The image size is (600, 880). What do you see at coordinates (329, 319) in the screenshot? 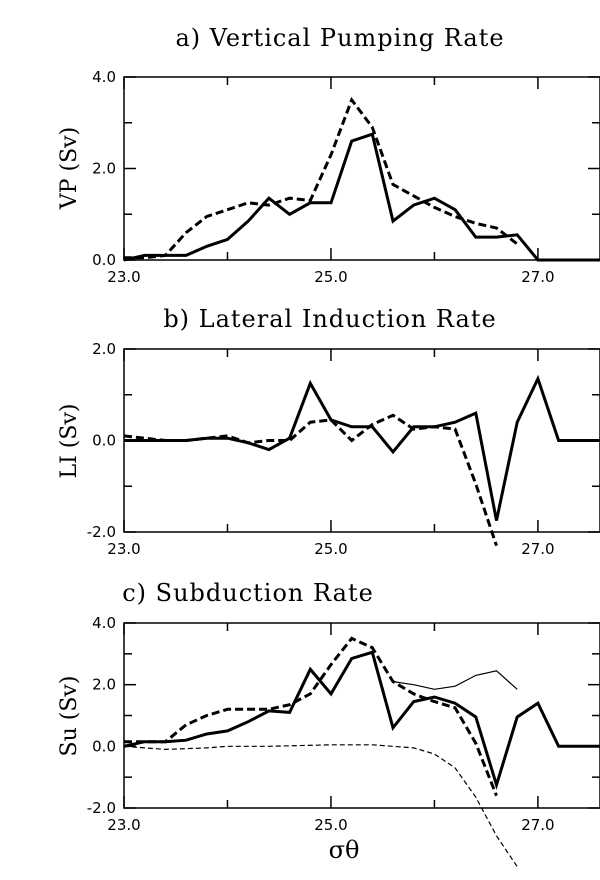
I see `panel-title: b) Lateral Induction Rate` at bounding box center [329, 319].